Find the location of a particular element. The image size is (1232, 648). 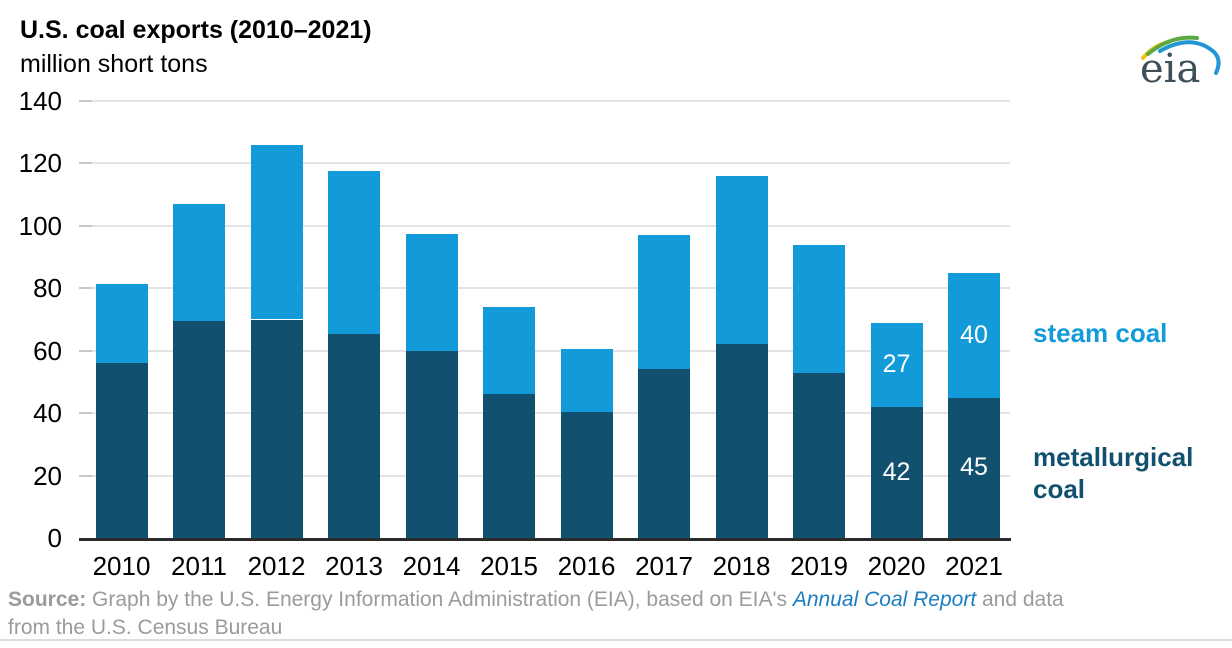

bar-segment-metallurgical-2021: 45 is located at coordinates (974, 467).